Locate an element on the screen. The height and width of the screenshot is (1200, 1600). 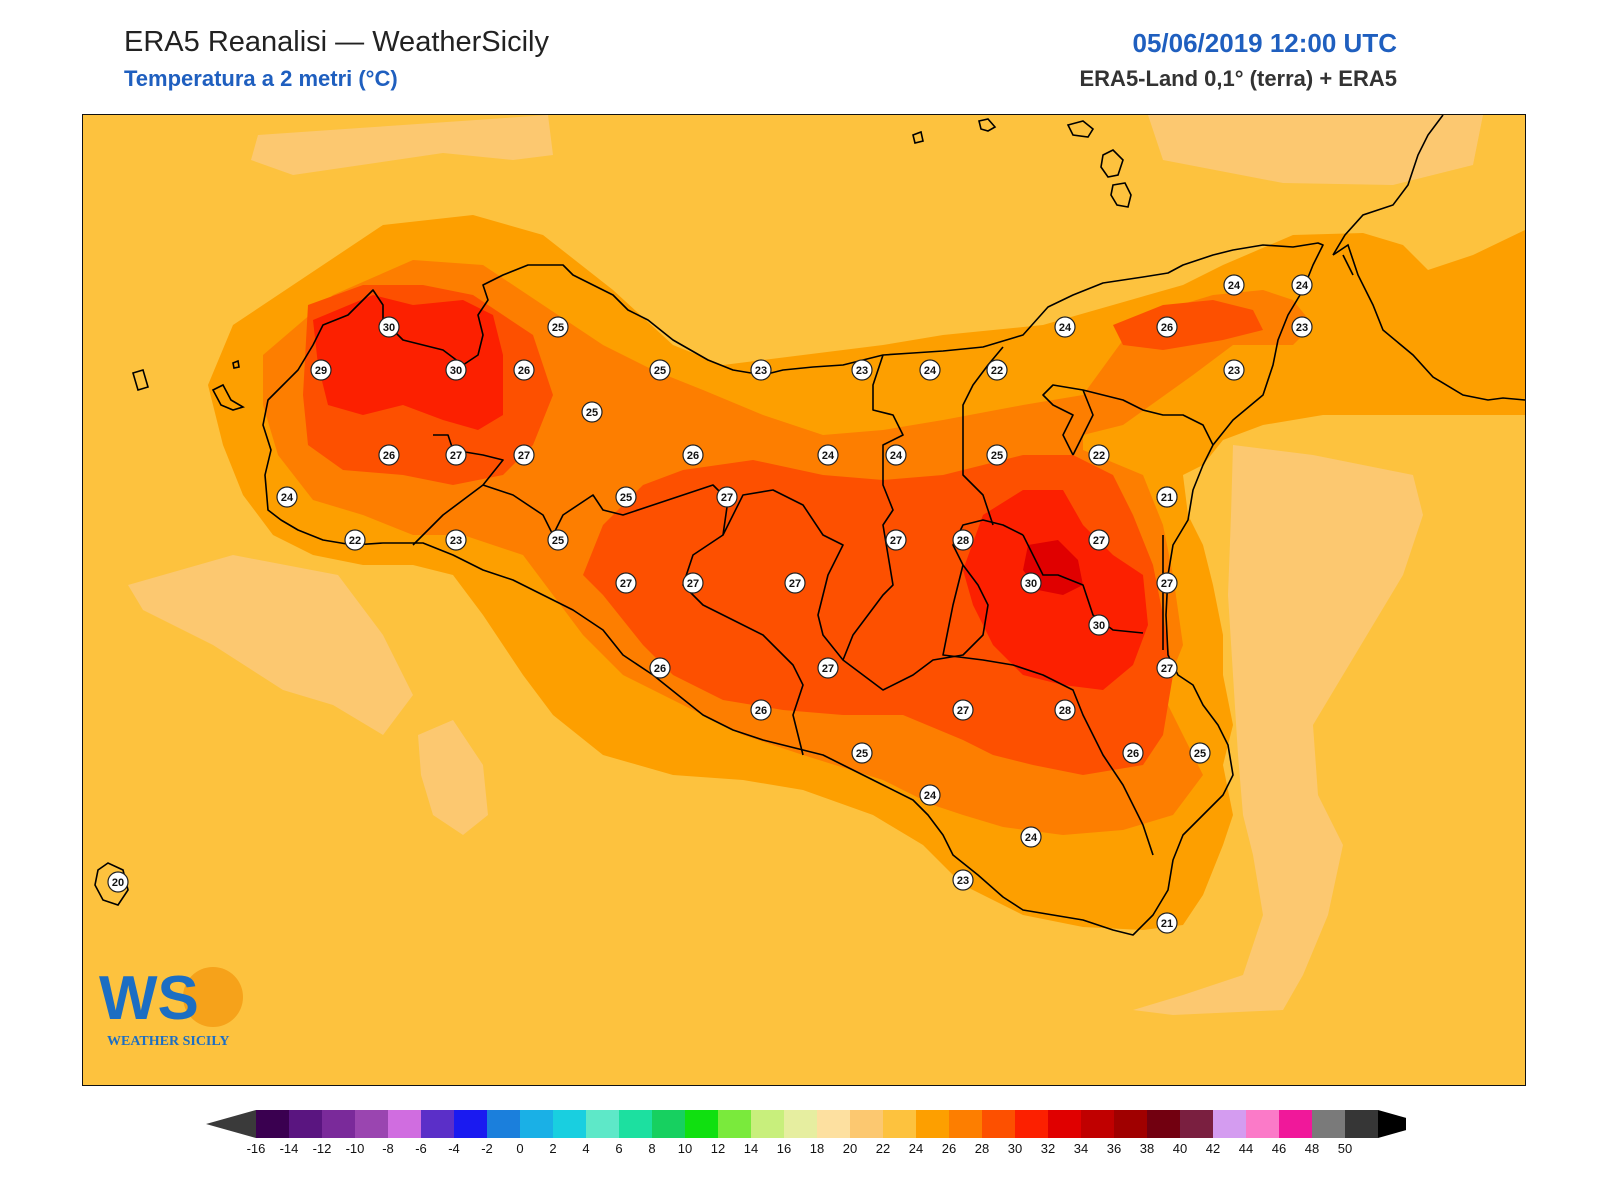
station-value: 20 is located at coordinates (118, 883).